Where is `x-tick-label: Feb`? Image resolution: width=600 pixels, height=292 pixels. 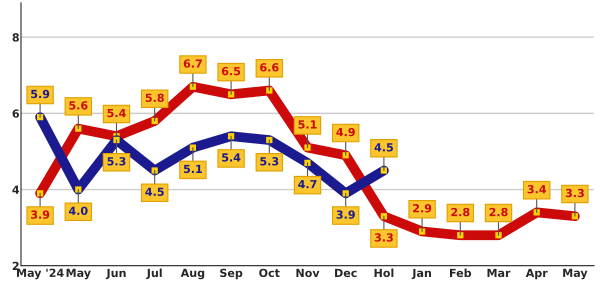 x-tick-label: Feb is located at coordinates (461, 273).